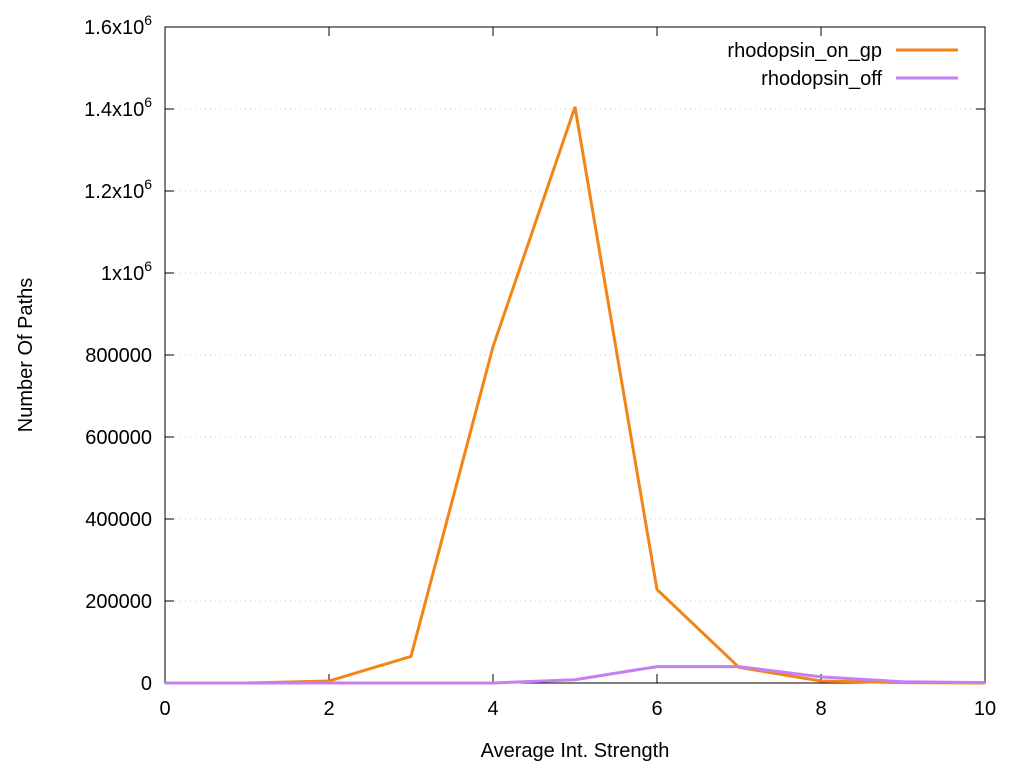  Describe the element at coordinates (118, 107) in the screenshot. I see `y-tick-label: 1.4x10⁶` at that location.